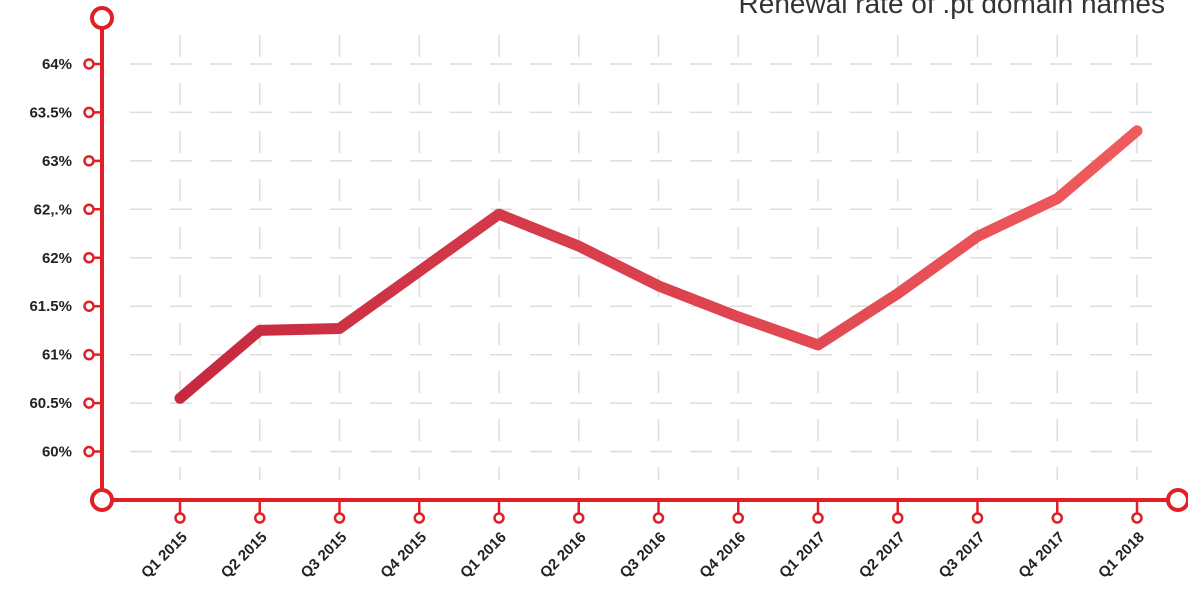 The width and height of the screenshot is (1188, 607). Describe the element at coordinates (324, 555) in the screenshot. I see `x-tick-label: Q3 2015` at that location.